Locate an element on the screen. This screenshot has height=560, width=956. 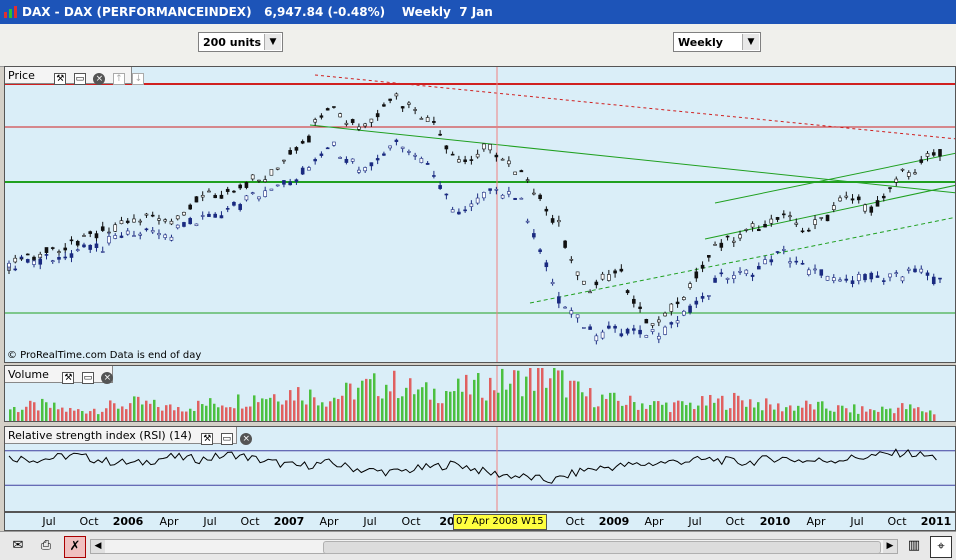
volume-panel: Volume ⚒ ▭ × is located at coordinates (480, 393).